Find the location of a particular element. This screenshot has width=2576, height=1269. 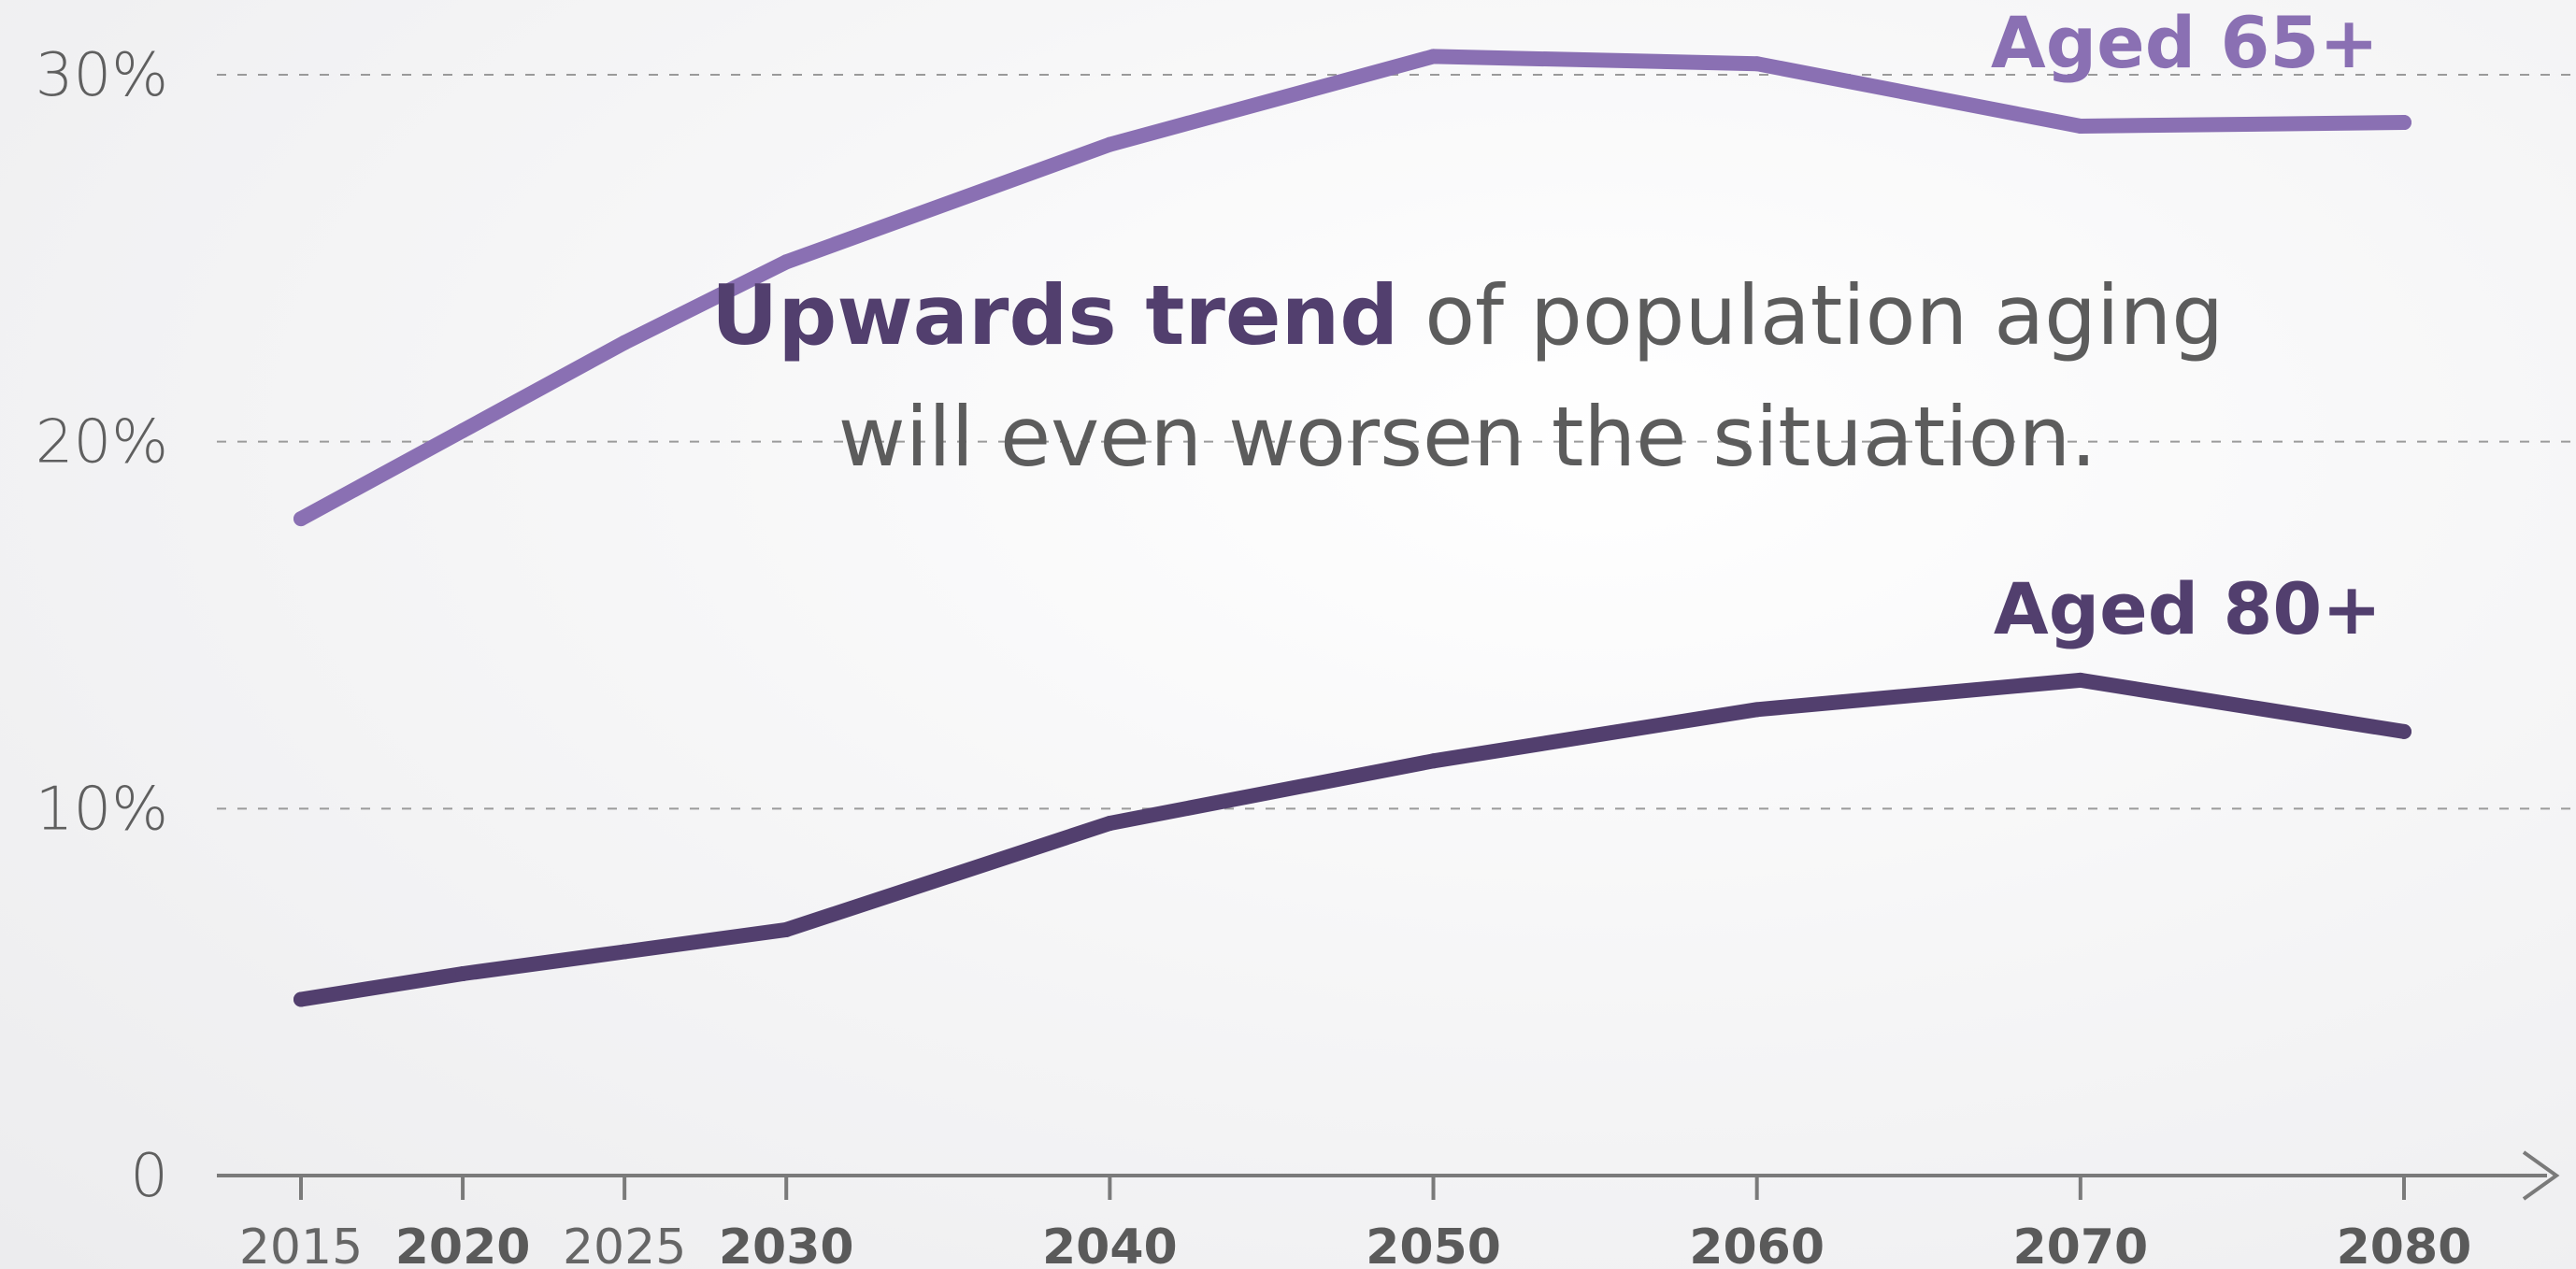

x-axis-ticks: 2015 2020 2025 2030 2040 2050 2060 2070 2080 is located at coordinates (1355, 1222).